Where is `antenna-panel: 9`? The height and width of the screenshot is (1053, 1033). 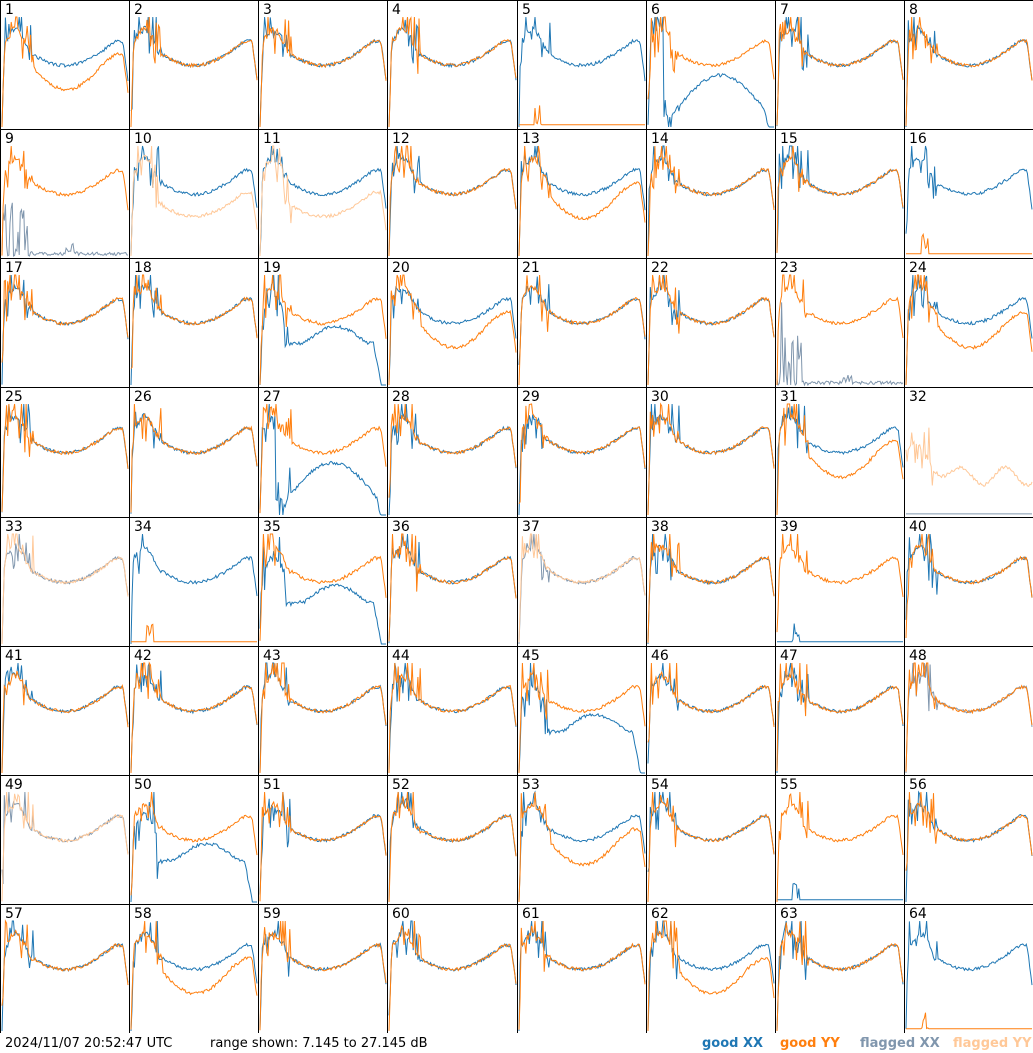 antenna-panel: 9 is located at coordinates (65, 194).